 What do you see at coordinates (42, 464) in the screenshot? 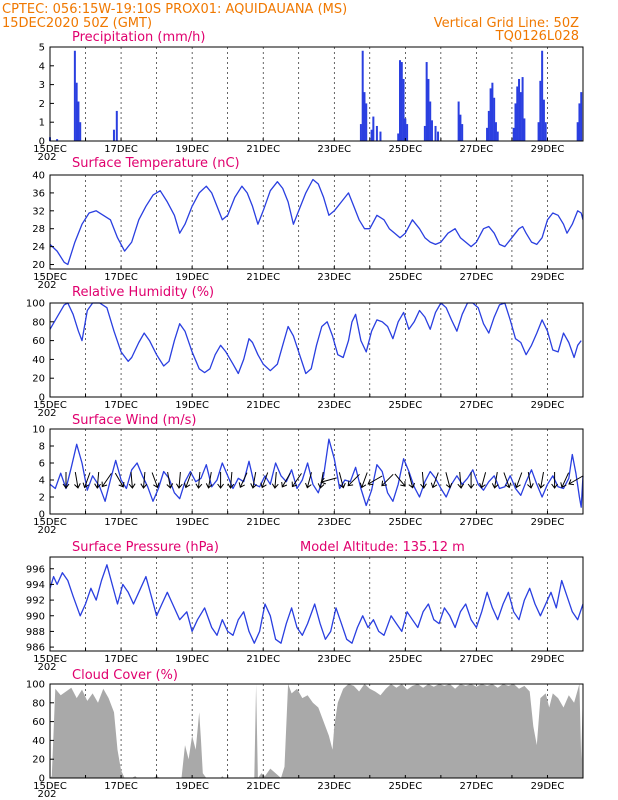
I see `wind-ytick-label: 6` at bounding box center [42, 464].